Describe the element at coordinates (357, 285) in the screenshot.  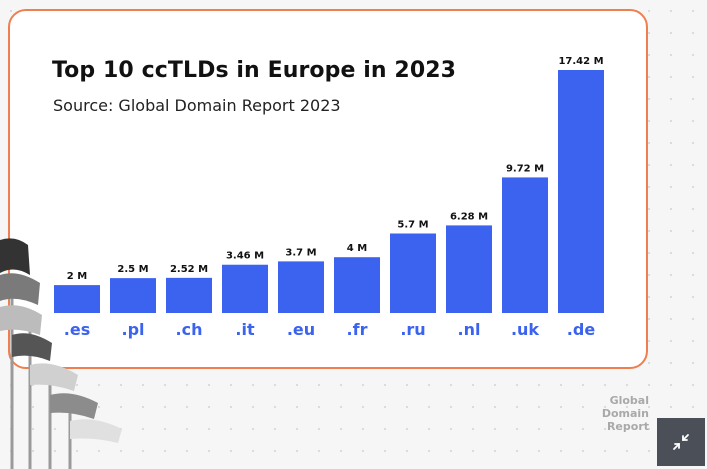
I see `bar-fr` at that location.